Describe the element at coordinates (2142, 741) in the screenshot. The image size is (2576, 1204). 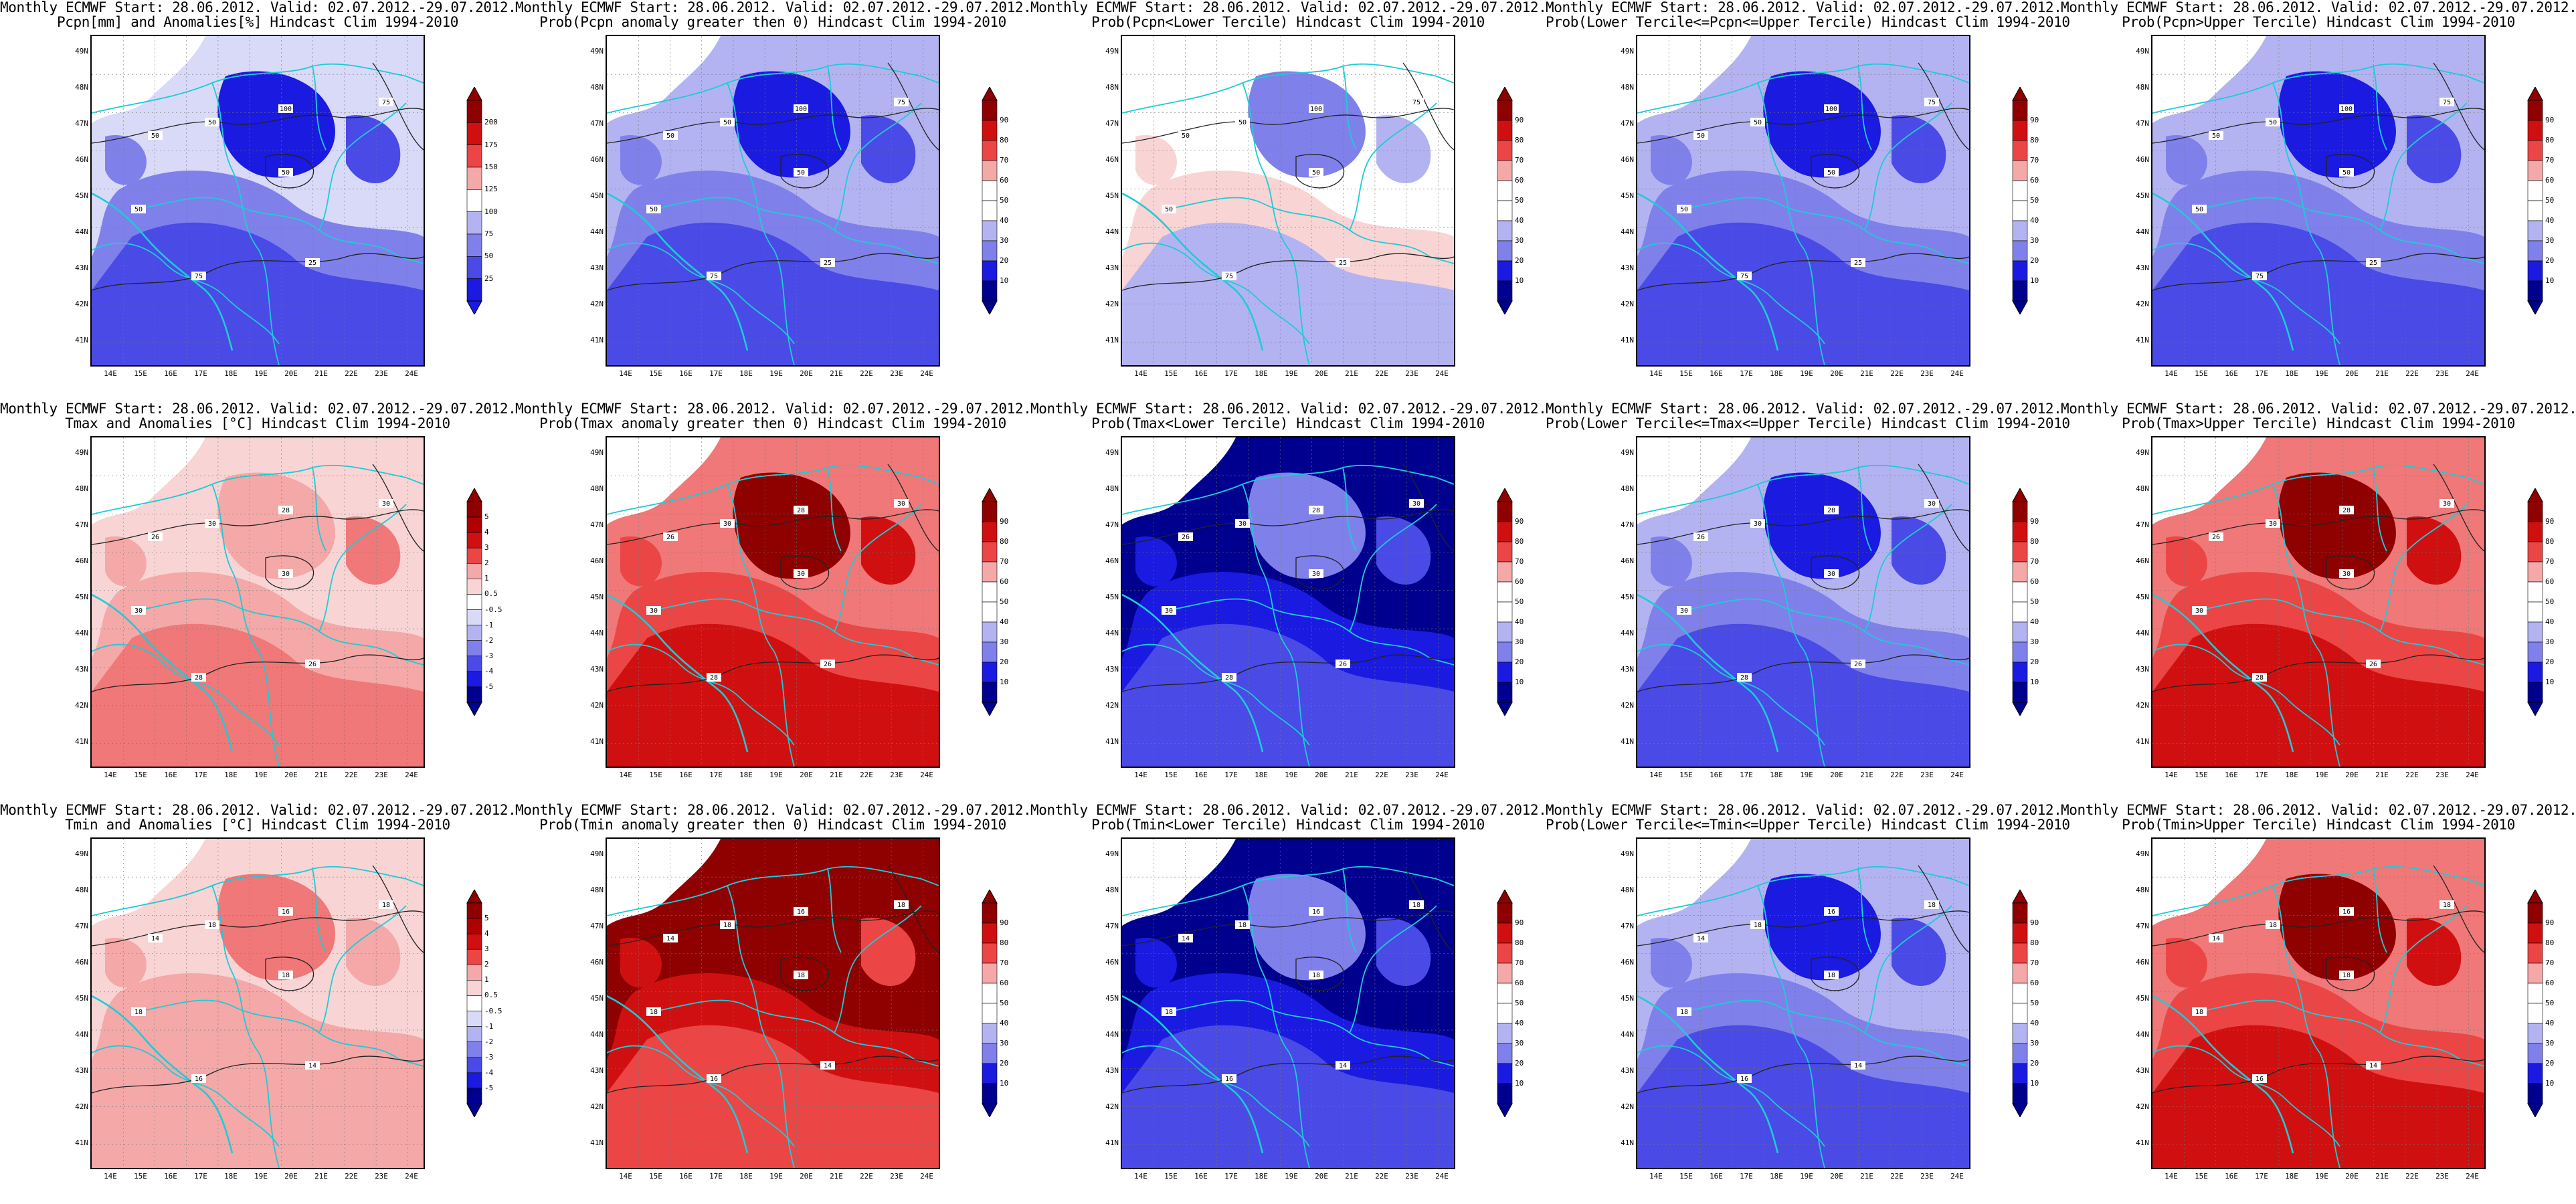
I see `lat-tick-label: 41N` at that location.